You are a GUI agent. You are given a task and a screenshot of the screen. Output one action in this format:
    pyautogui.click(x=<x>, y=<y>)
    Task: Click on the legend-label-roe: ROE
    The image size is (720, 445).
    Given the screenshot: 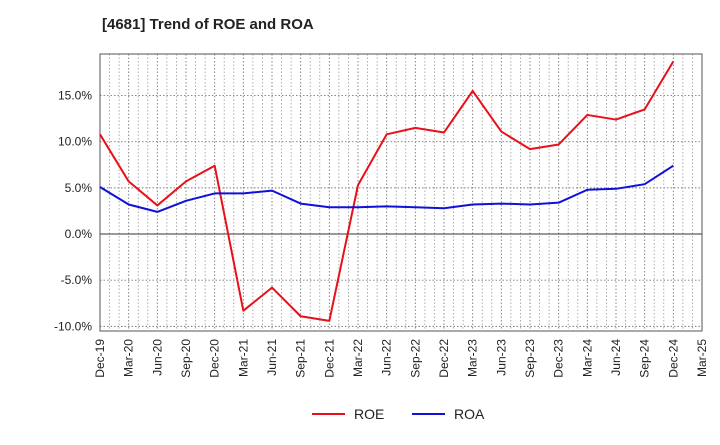 What is the action you would take?
    pyautogui.click(x=369, y=414)
    